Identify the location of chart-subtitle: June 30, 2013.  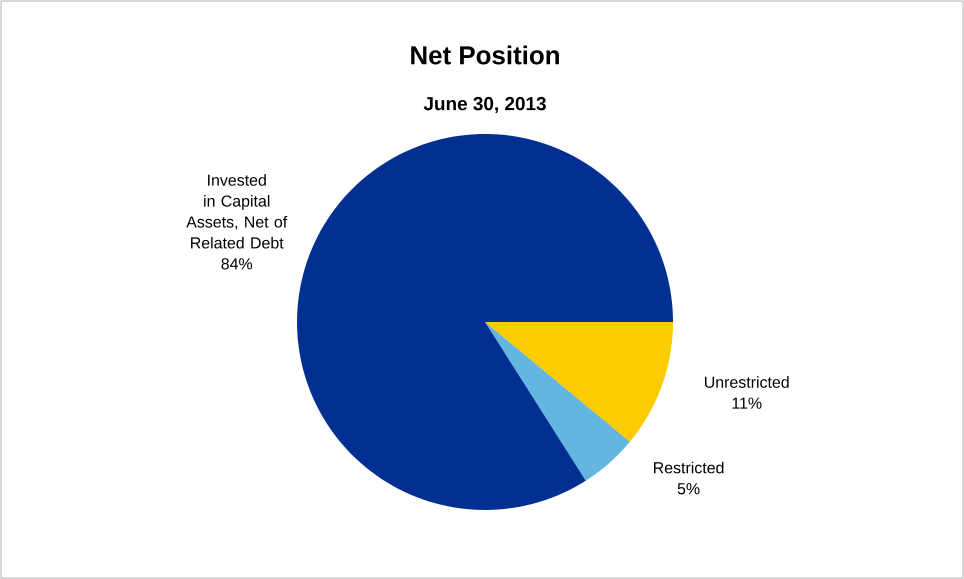
(485, 105).